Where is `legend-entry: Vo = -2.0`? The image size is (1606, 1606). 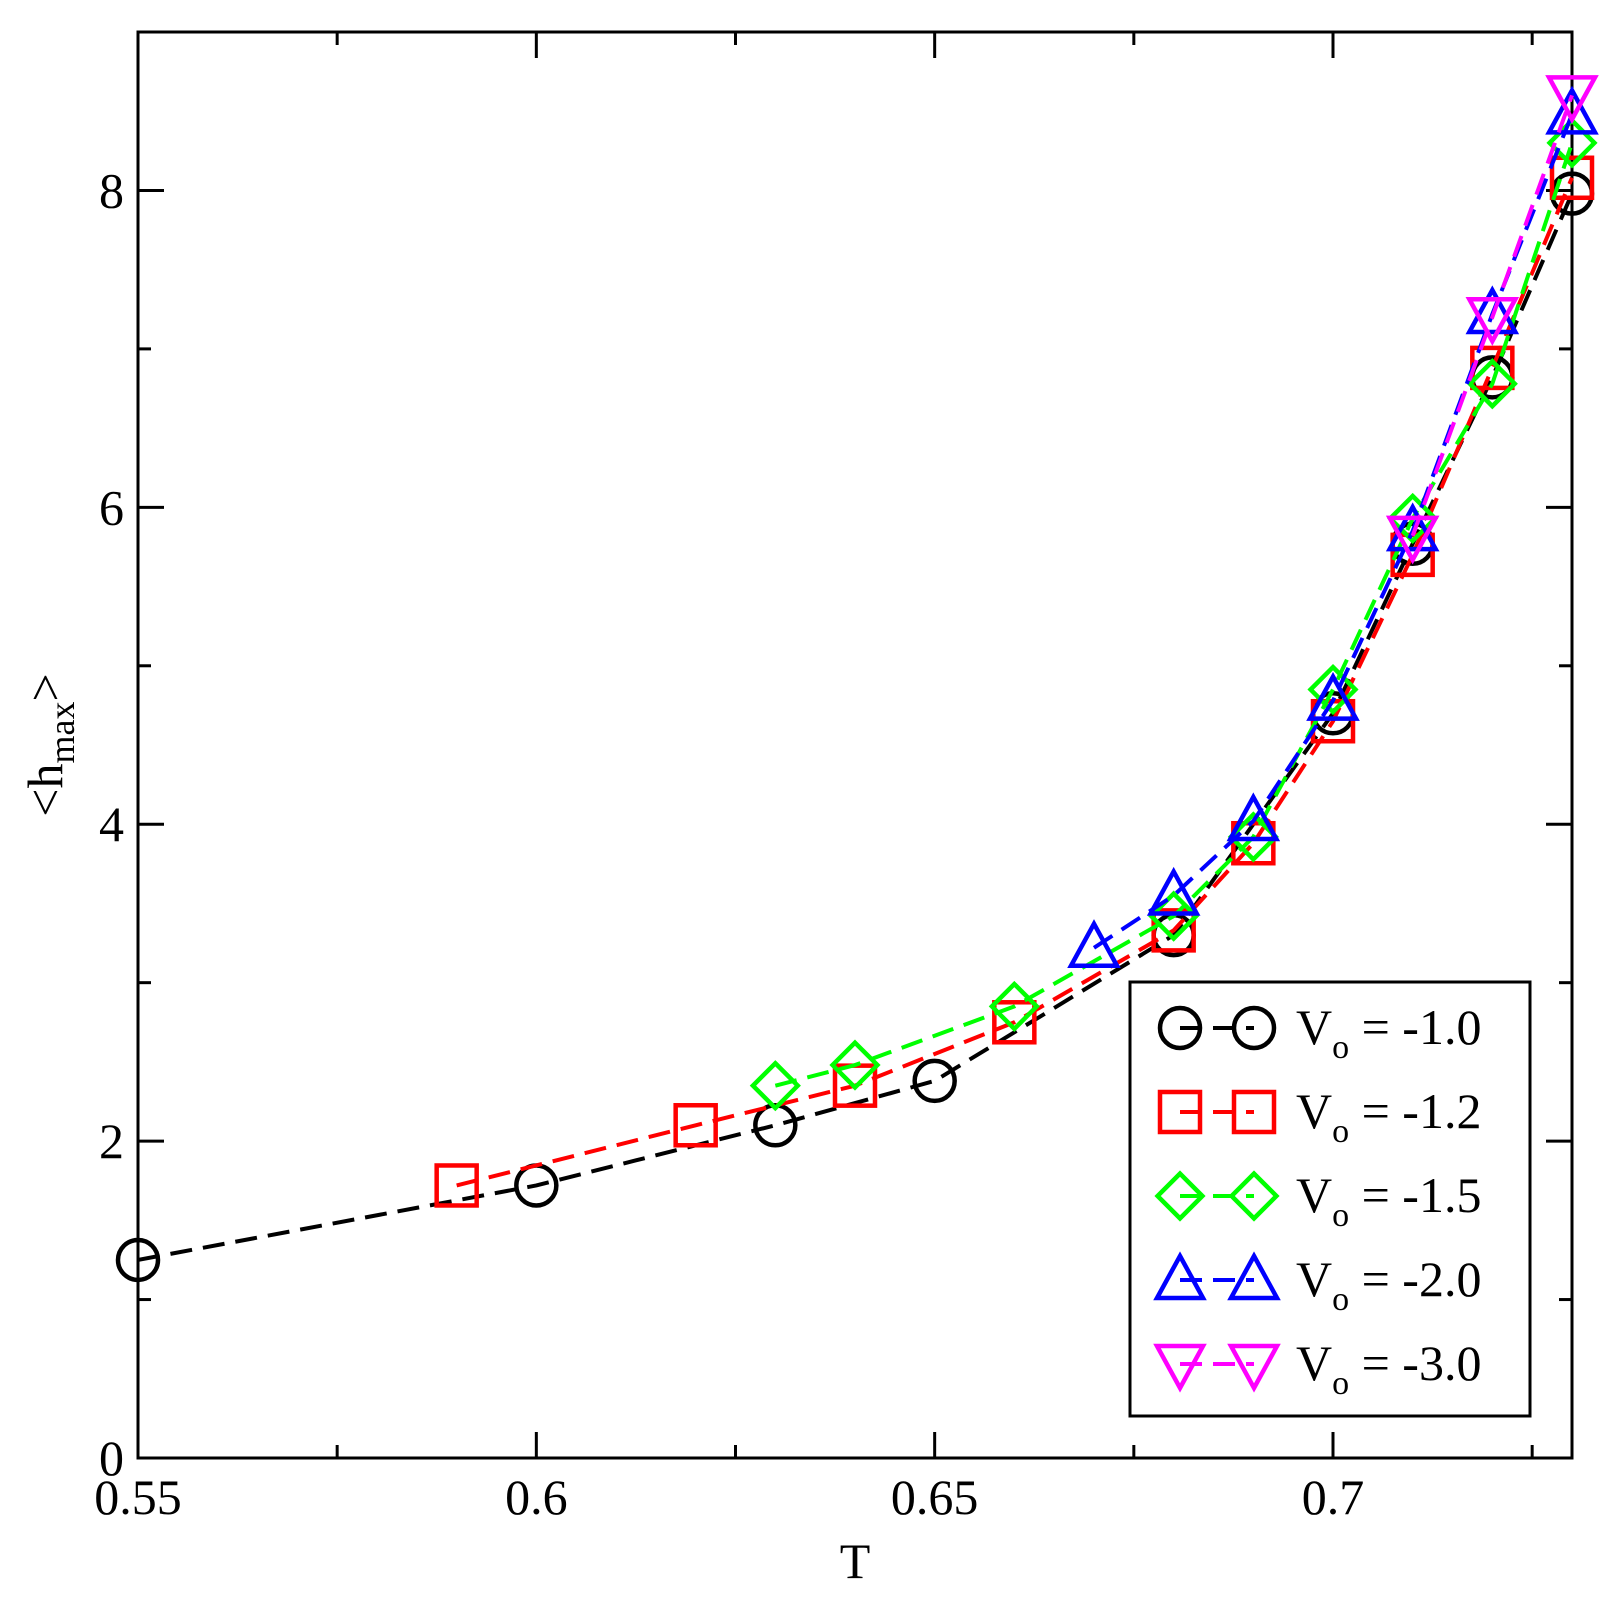
legend-entry: Vo = -2.0 is located at coordinates (1317, 1284).